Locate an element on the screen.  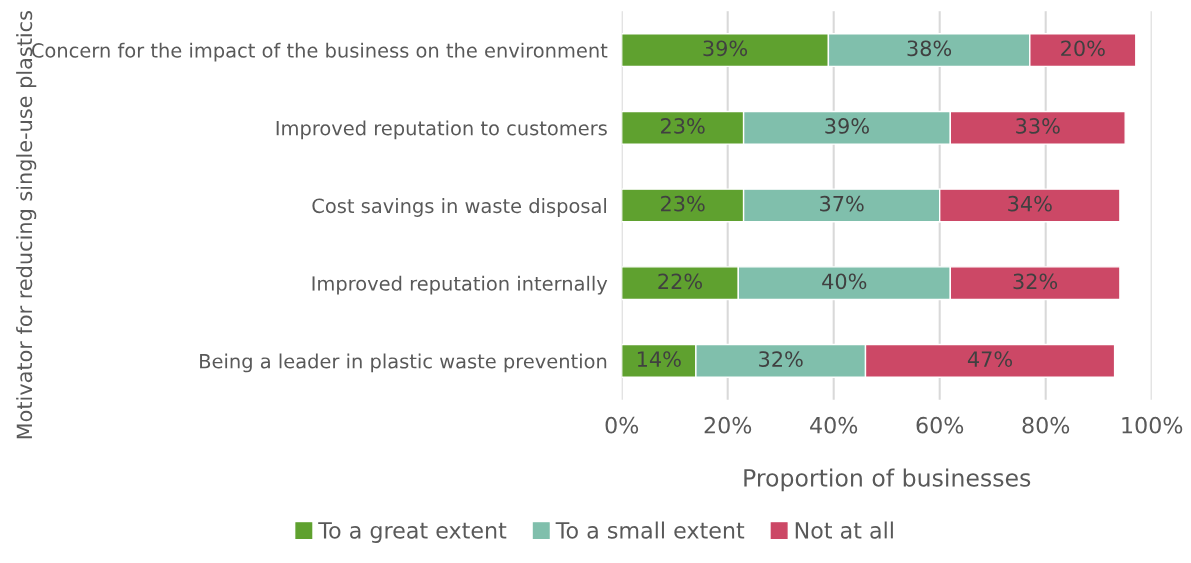
data-label: 47% is located at coordinates (990, 359).